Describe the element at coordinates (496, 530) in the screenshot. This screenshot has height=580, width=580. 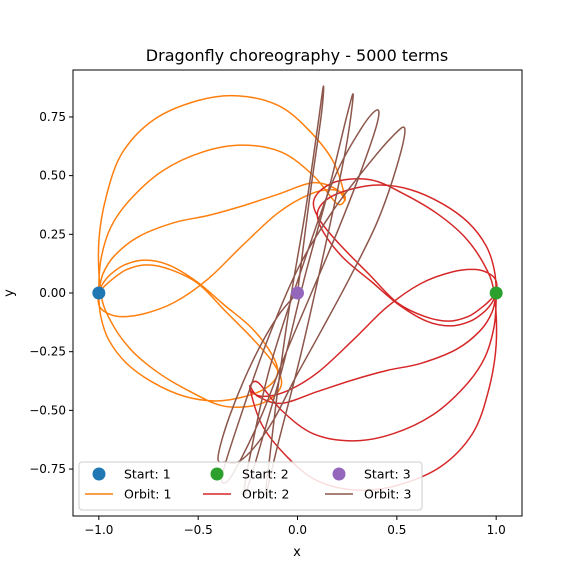
I see `x-tick-label: 1.0` at that location.